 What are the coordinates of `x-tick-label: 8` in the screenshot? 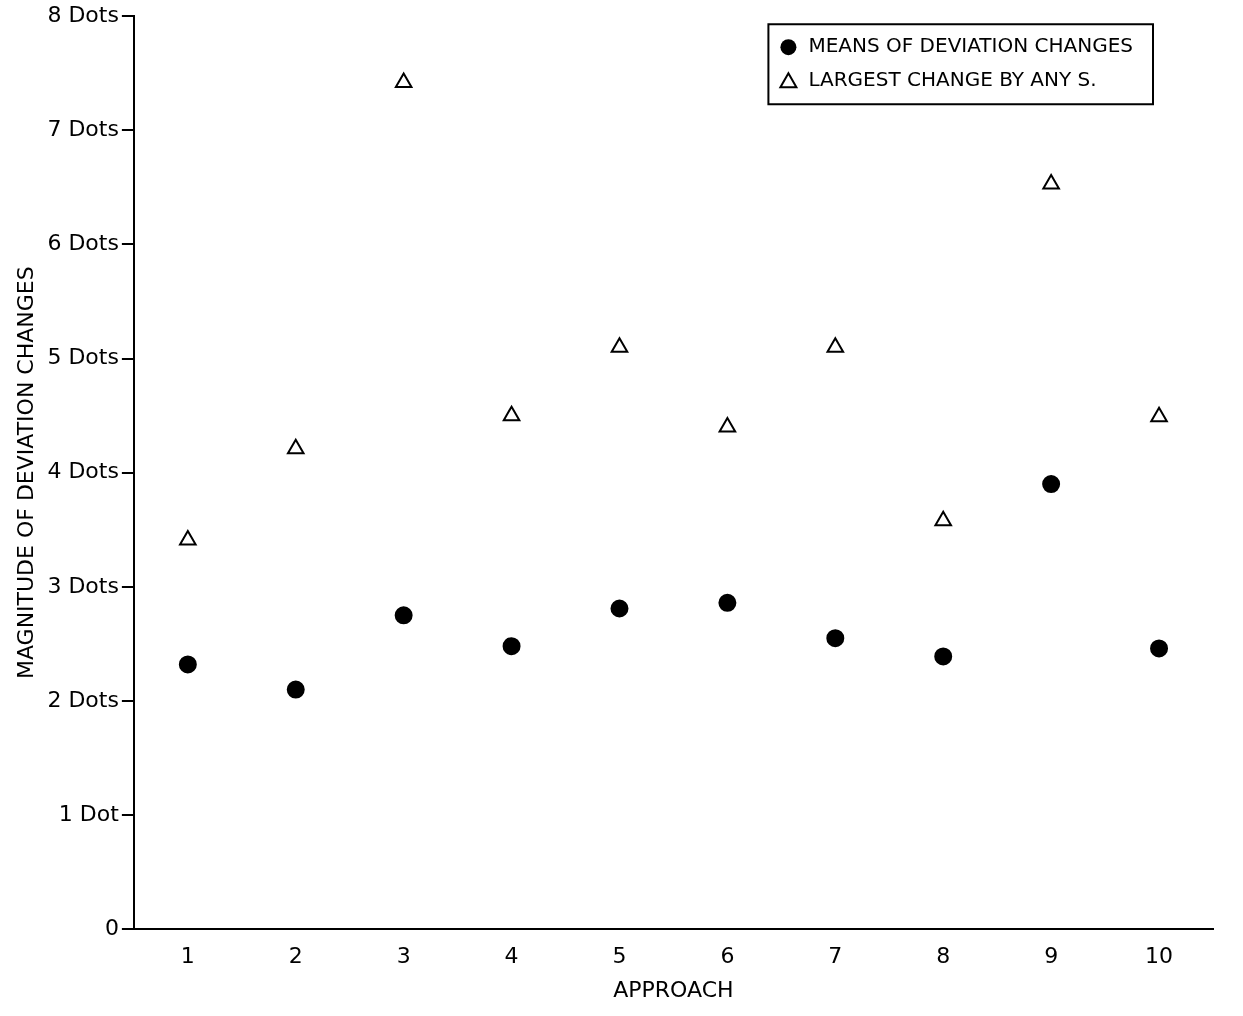 It's located at (943, 956).